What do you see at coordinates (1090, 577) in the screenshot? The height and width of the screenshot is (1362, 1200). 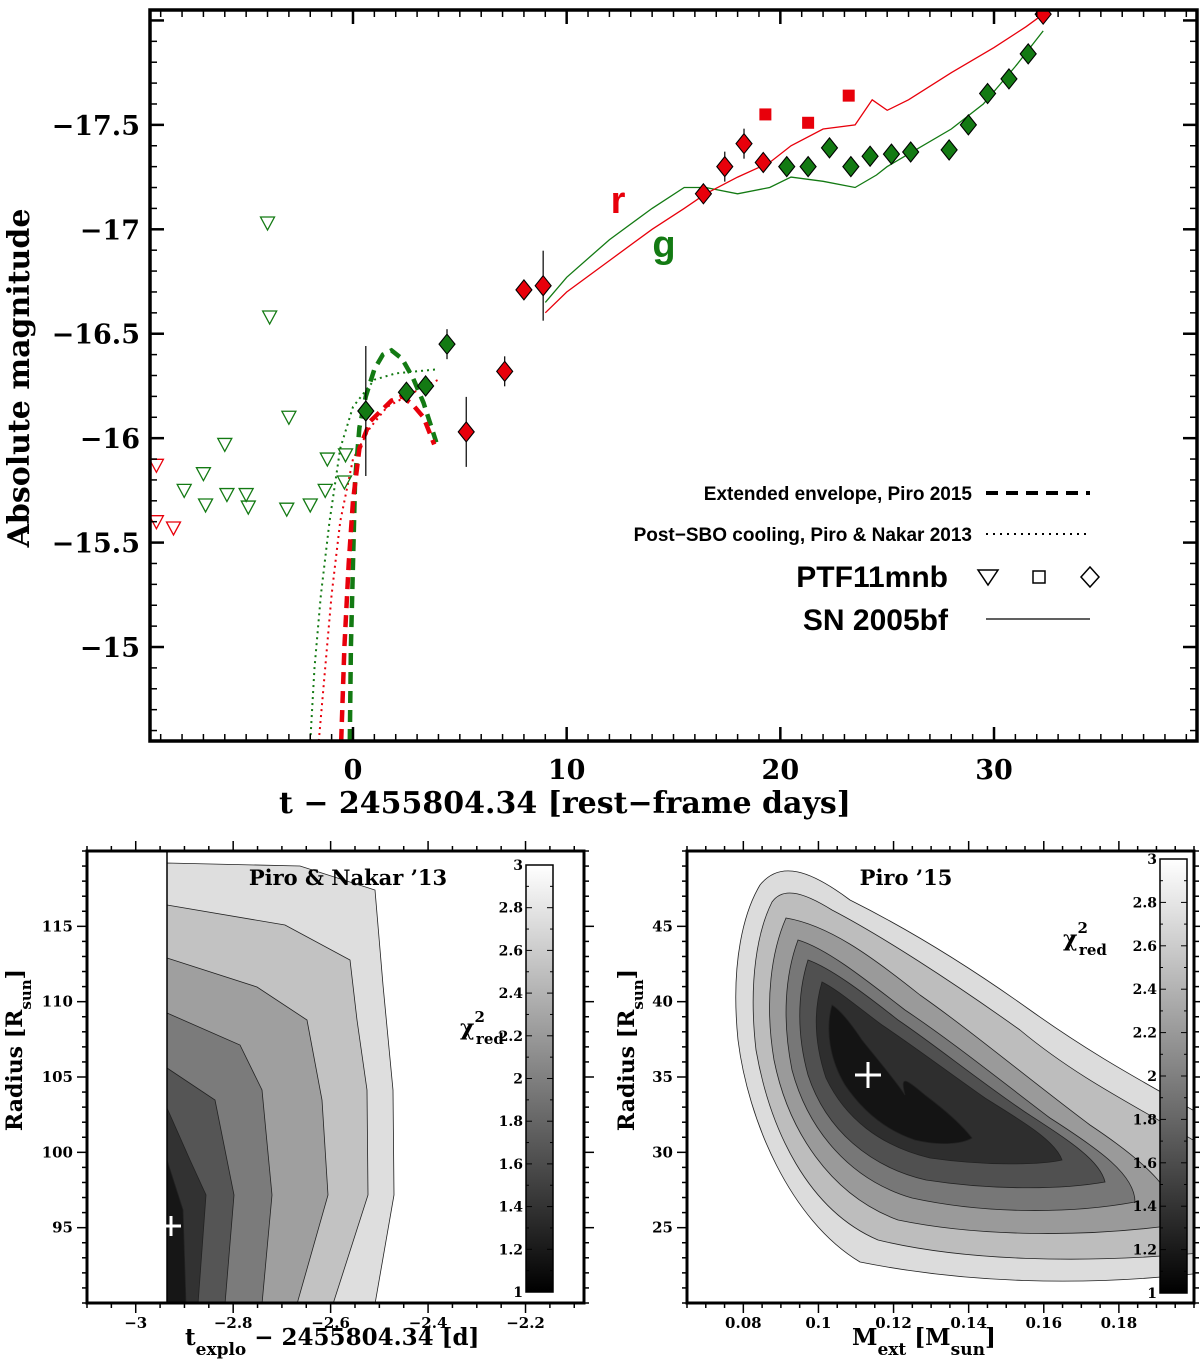 I see `legend-diamond-marker` at bounding box center [1090, 577].